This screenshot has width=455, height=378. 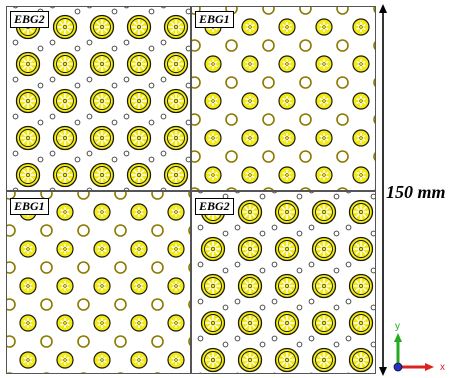 I want to click on label-top-right: EBG1, so click(x=214, y=19).